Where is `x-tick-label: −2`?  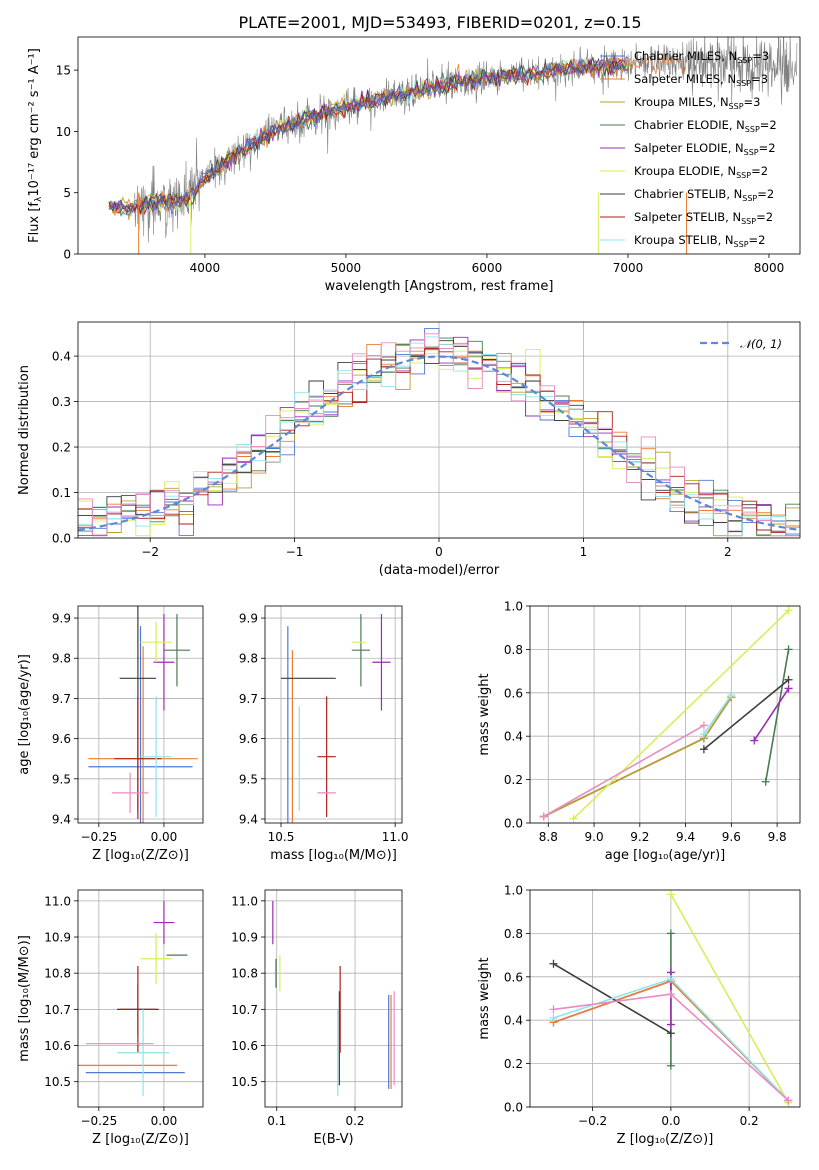 x-tick-label: −2 is located at coordinates (150, 552).